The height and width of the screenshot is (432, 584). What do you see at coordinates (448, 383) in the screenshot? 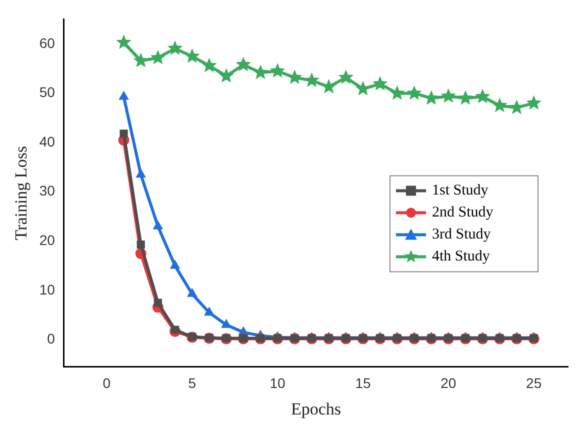
I see `x-tick-label: 20` at bounding box center [448, 383].